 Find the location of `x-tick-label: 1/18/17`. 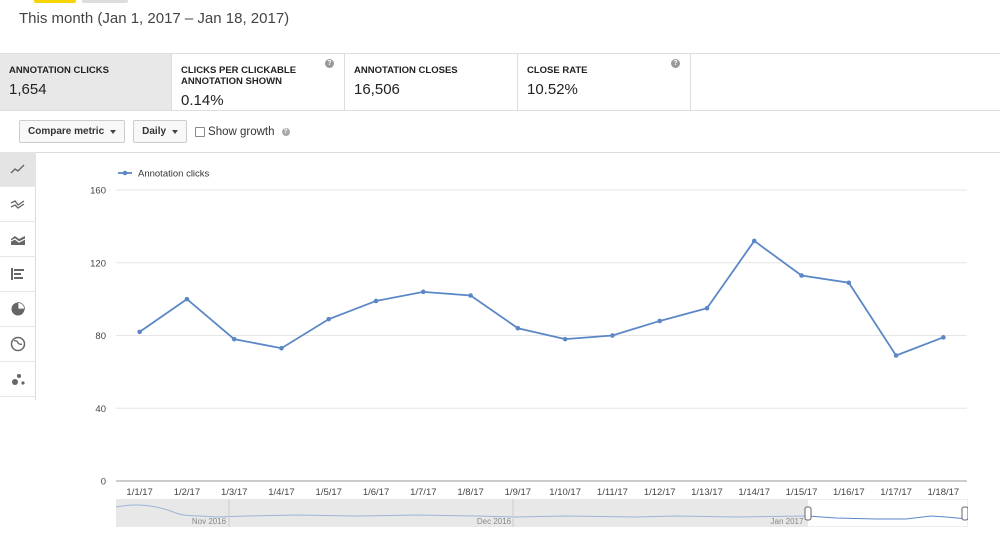

x-tick-label: 1/18/17 is located at coordinates (944, 492).